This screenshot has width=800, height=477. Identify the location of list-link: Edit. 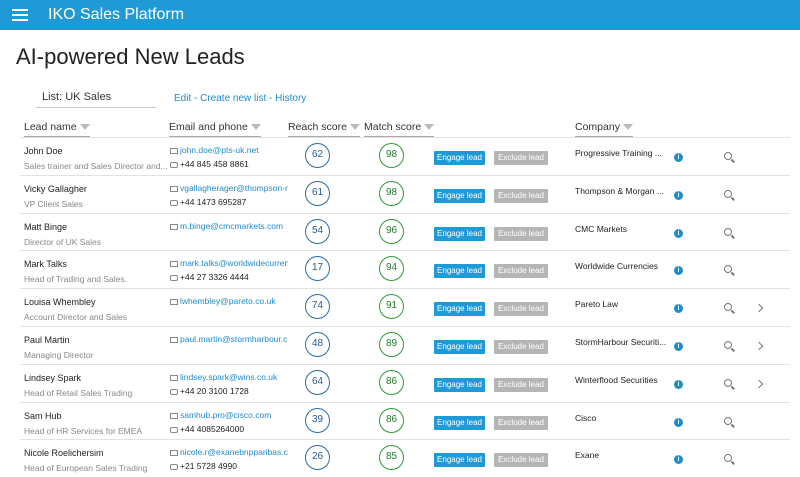
(183, 98).